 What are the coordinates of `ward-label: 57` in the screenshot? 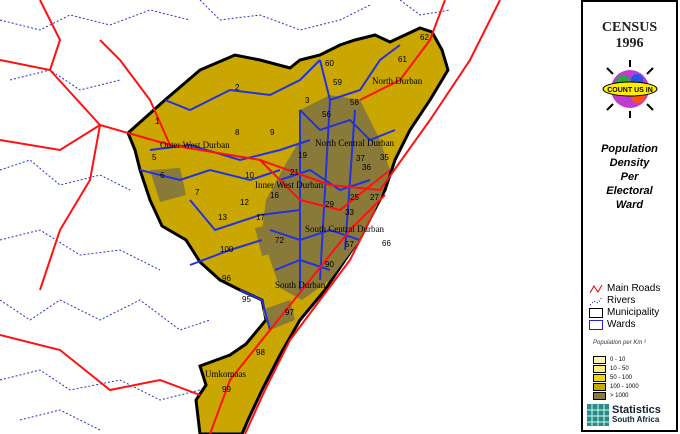 It's located at (349, 244).